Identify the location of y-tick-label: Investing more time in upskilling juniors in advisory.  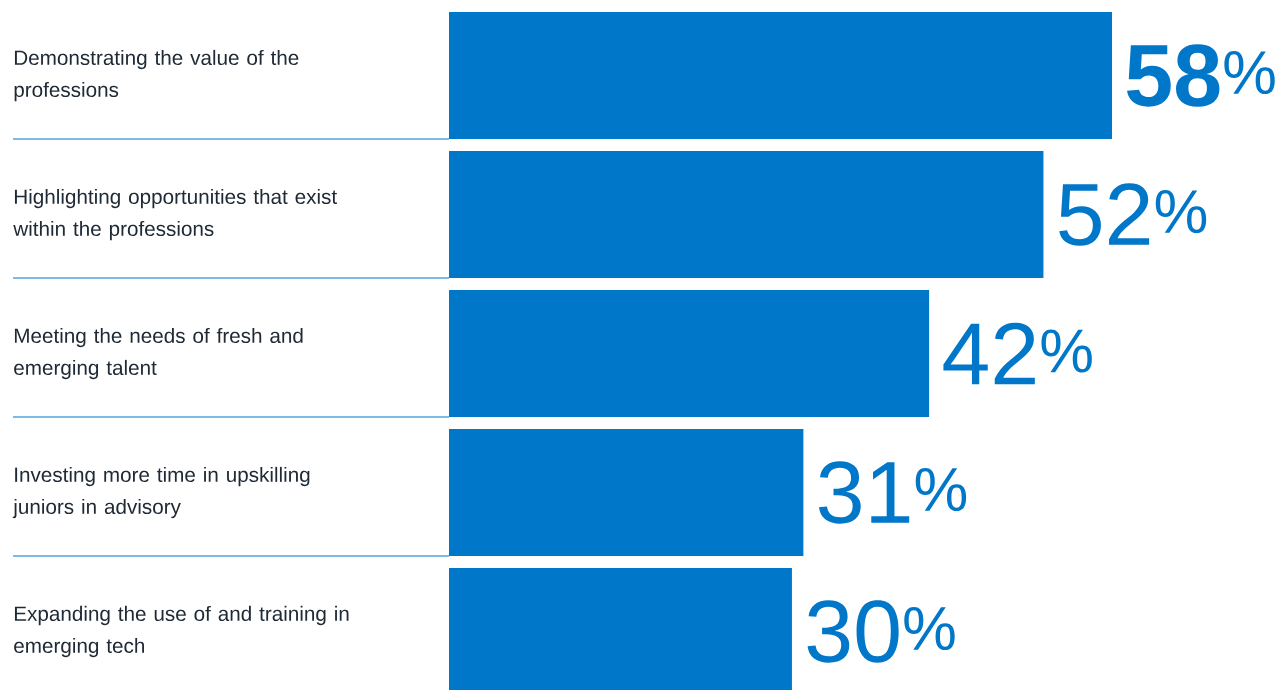
(161, 492).